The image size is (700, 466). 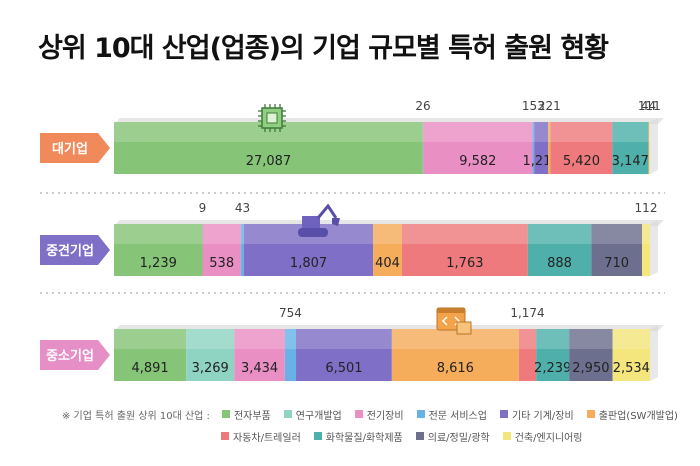 What do you see at coordinates (203, 208) in the screenshot?
I see `data-label-outside: 9` at bounding box center [203, 208].